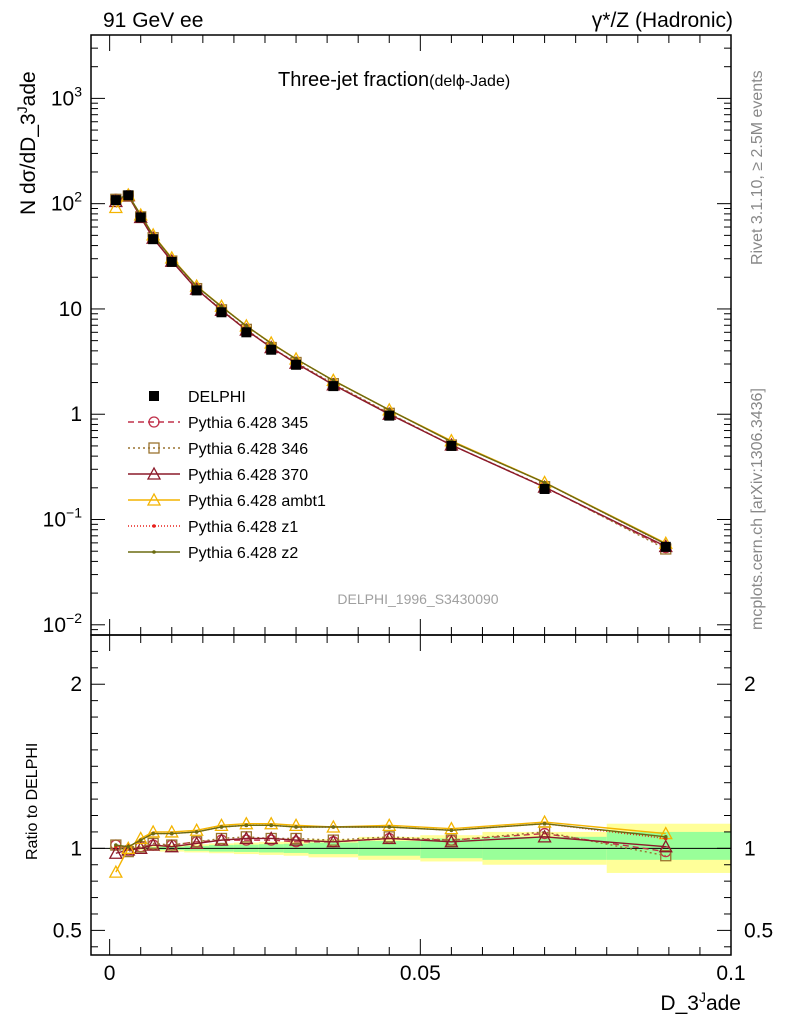  What do you see at coordinates (417, 599) in the screenshot?
I see `analysis-label: DELPHI_1996_S3430090` at bounding box center [417, 599].